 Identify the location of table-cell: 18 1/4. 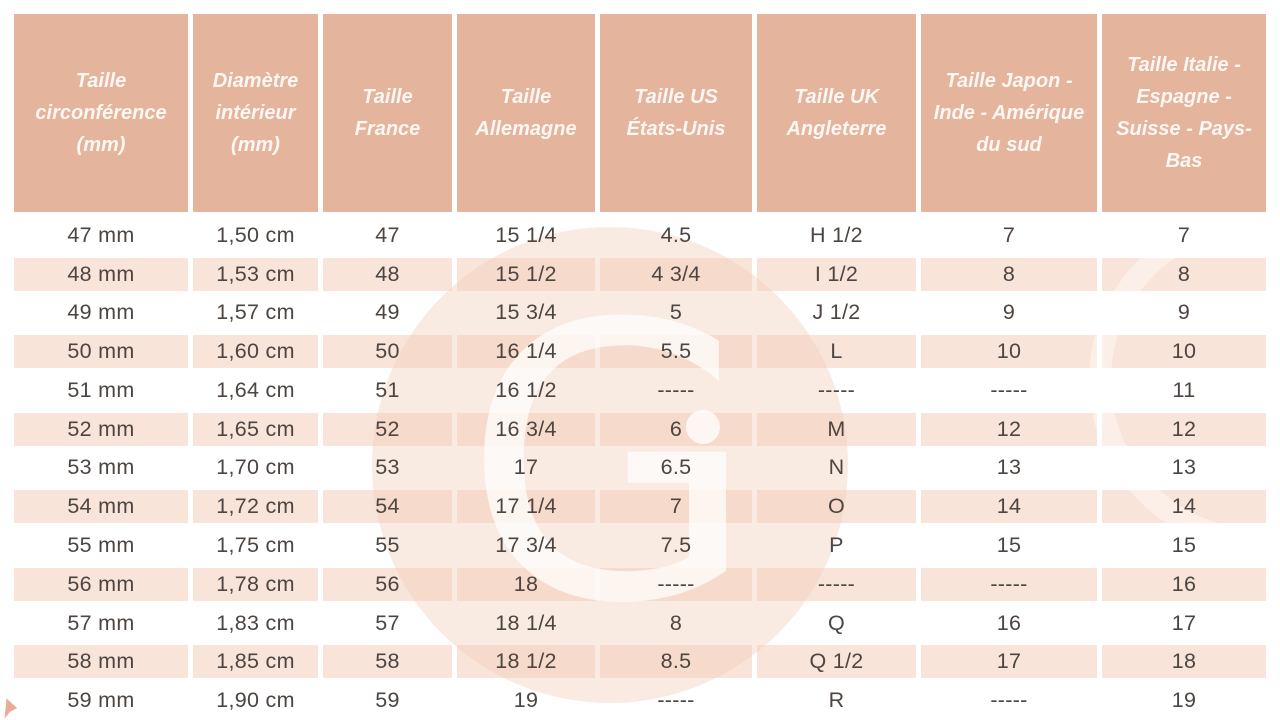
(526, 623).